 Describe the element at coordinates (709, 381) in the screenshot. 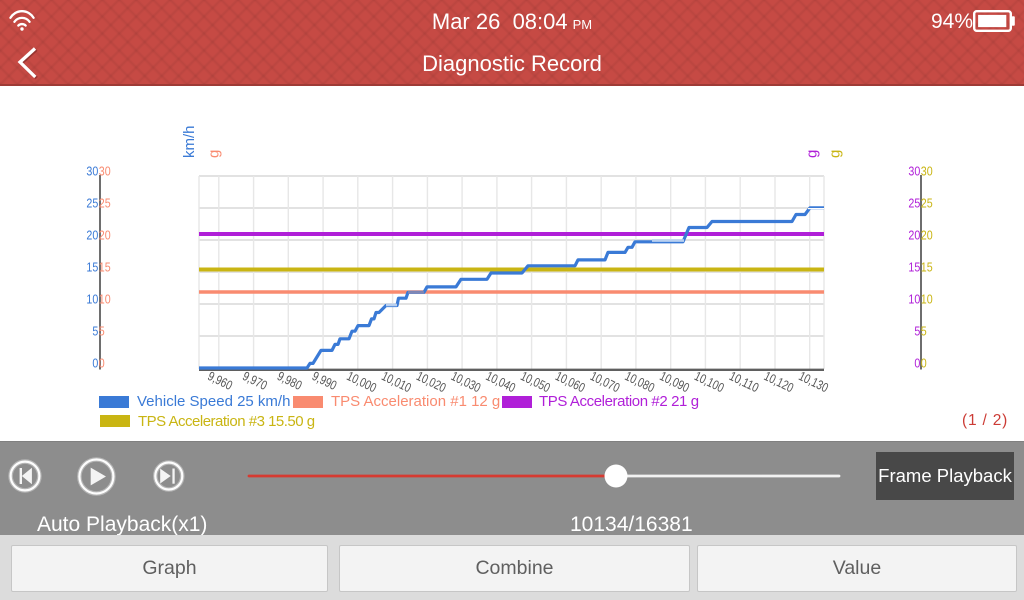

I see `svg-text: 10,100` at that location.